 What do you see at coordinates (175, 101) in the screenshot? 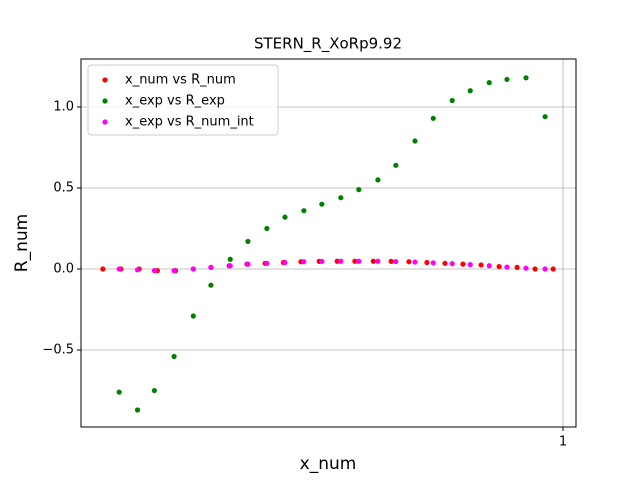
I see `legend-label: x_exp vs R_exp` at bounding box center [175, 101].